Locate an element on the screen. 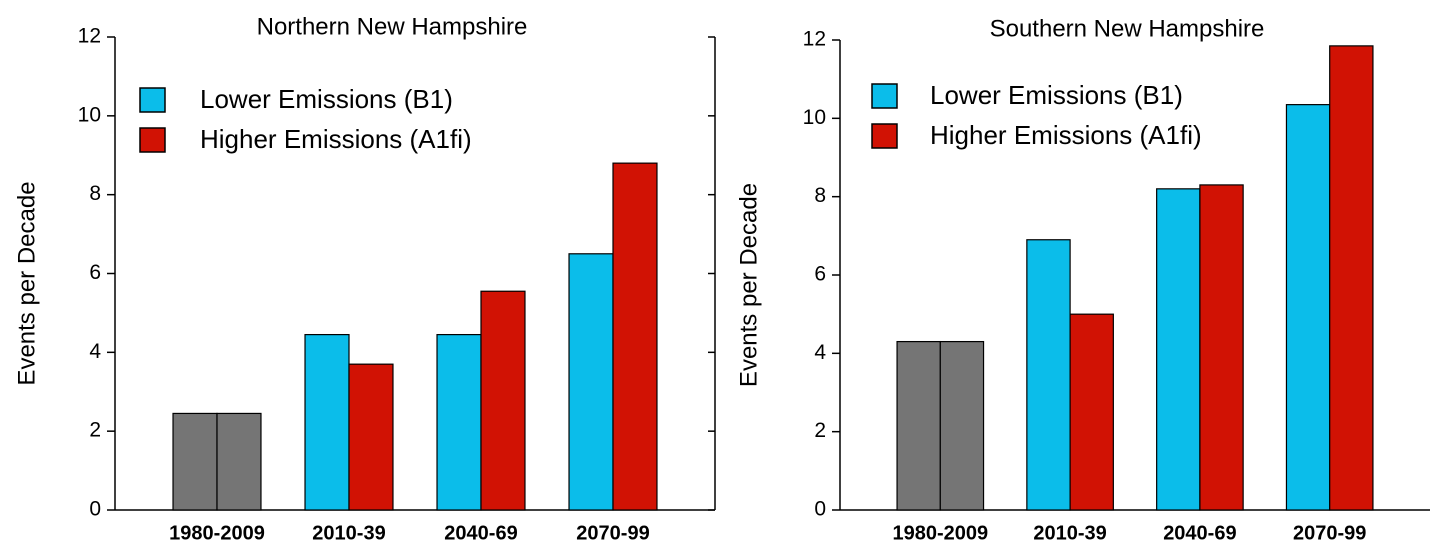  chart-title: Northern New Hampshire is located at coordinates (392, 26).